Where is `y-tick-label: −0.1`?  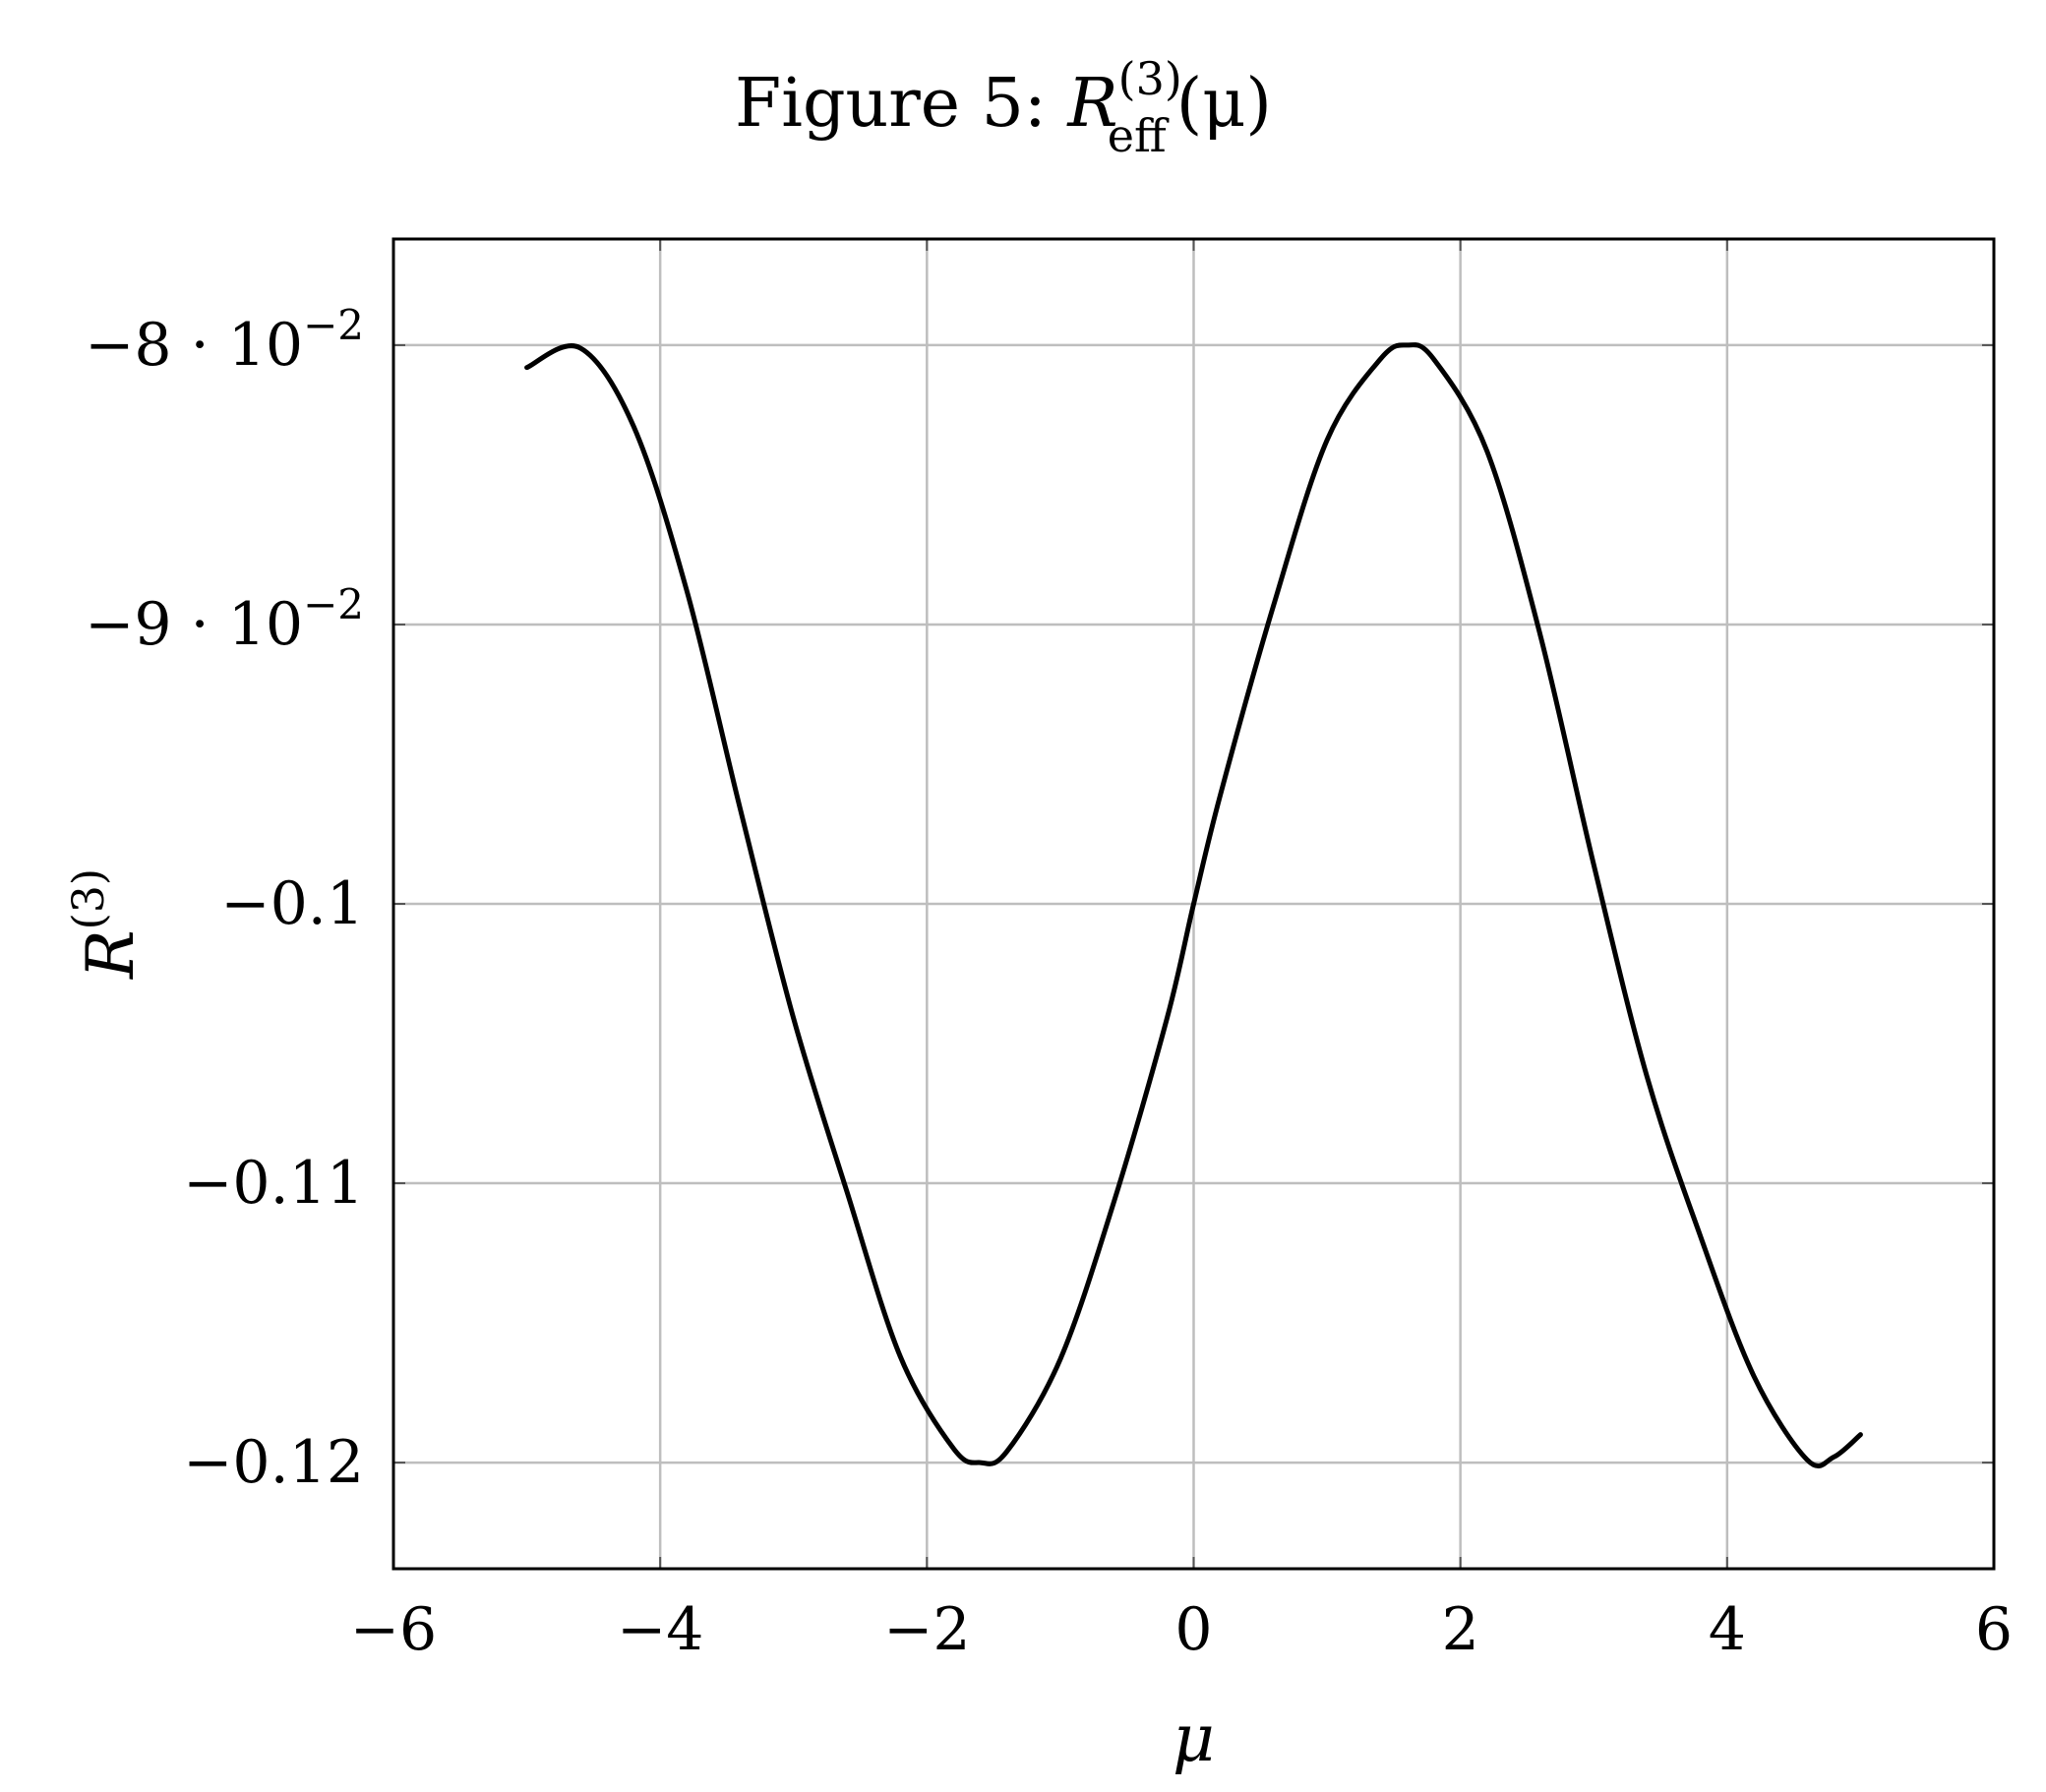 y-tick-label: −0.1 is located at coordinates (292, 903).